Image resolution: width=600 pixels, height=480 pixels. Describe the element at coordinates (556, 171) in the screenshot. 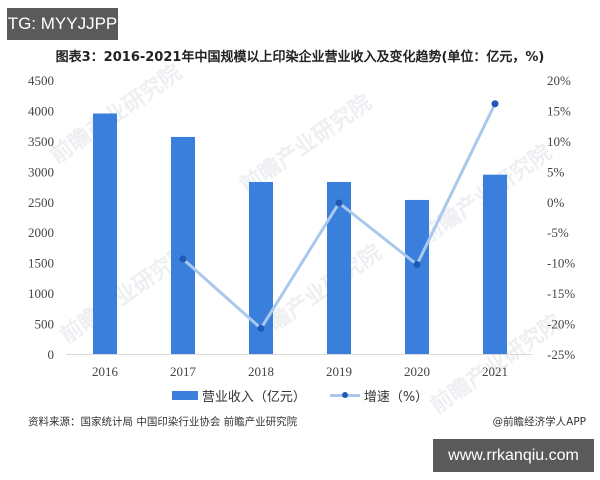

I see `right-axis-tick-label: 5%` at that location.